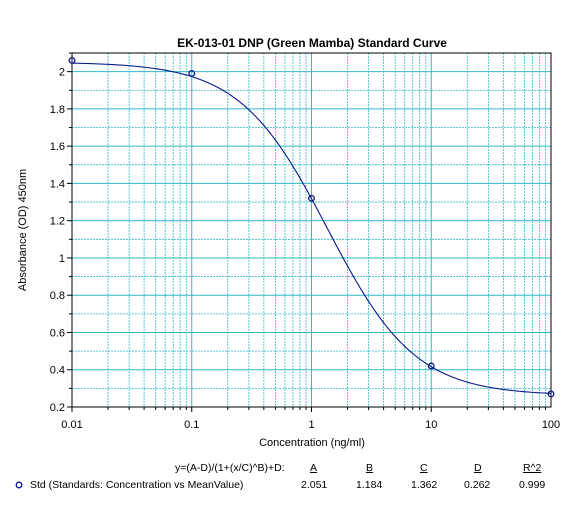  Describe the element at coordinates (230, 468) in the screenshot. I see `fit-equation: y=(A-D)/(1+(x/C)^B)+D:` at that location.